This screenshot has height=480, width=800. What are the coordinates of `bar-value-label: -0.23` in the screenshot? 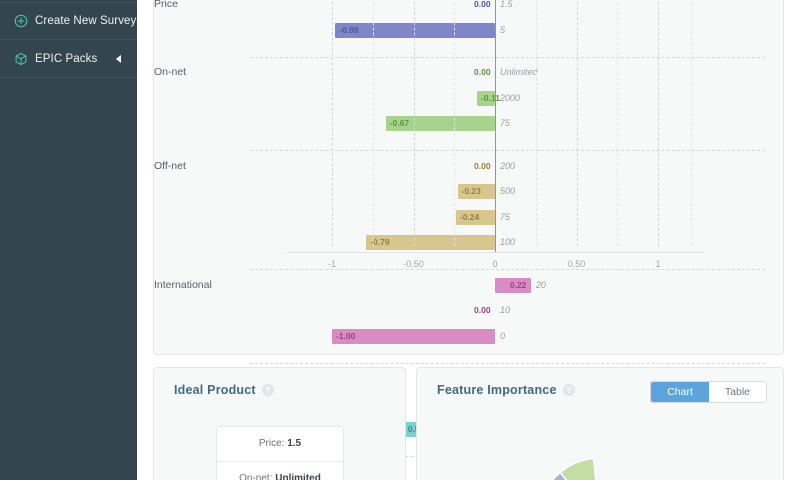 It's located at (471, 191).